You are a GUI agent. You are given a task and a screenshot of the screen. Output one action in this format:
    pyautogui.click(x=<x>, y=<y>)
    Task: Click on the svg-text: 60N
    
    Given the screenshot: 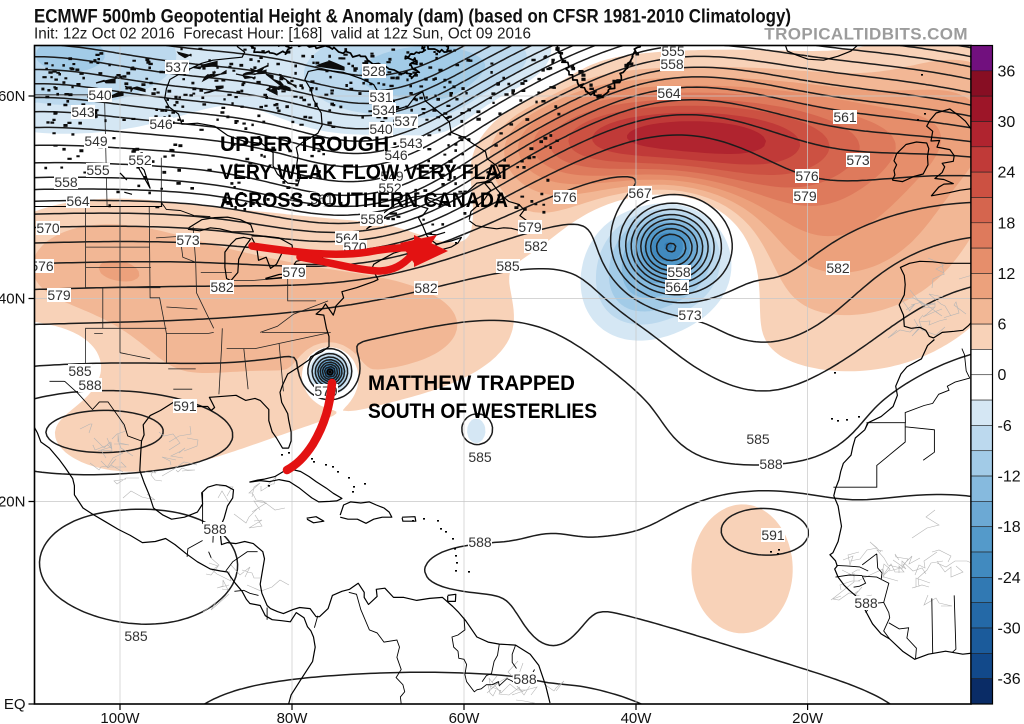 What is the action you would take?
    pyautogui.click(x=13, y=96)
    